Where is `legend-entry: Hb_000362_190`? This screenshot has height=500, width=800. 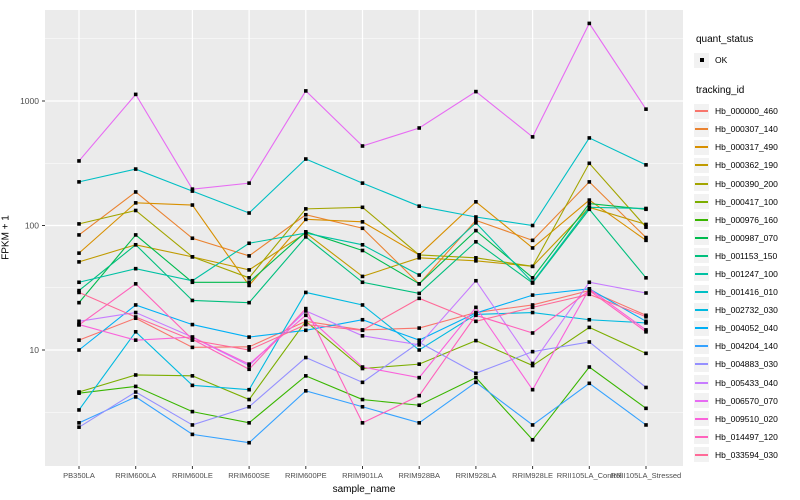 legend-entry: Hb_000362_190 is located at coordinates (746, 165).